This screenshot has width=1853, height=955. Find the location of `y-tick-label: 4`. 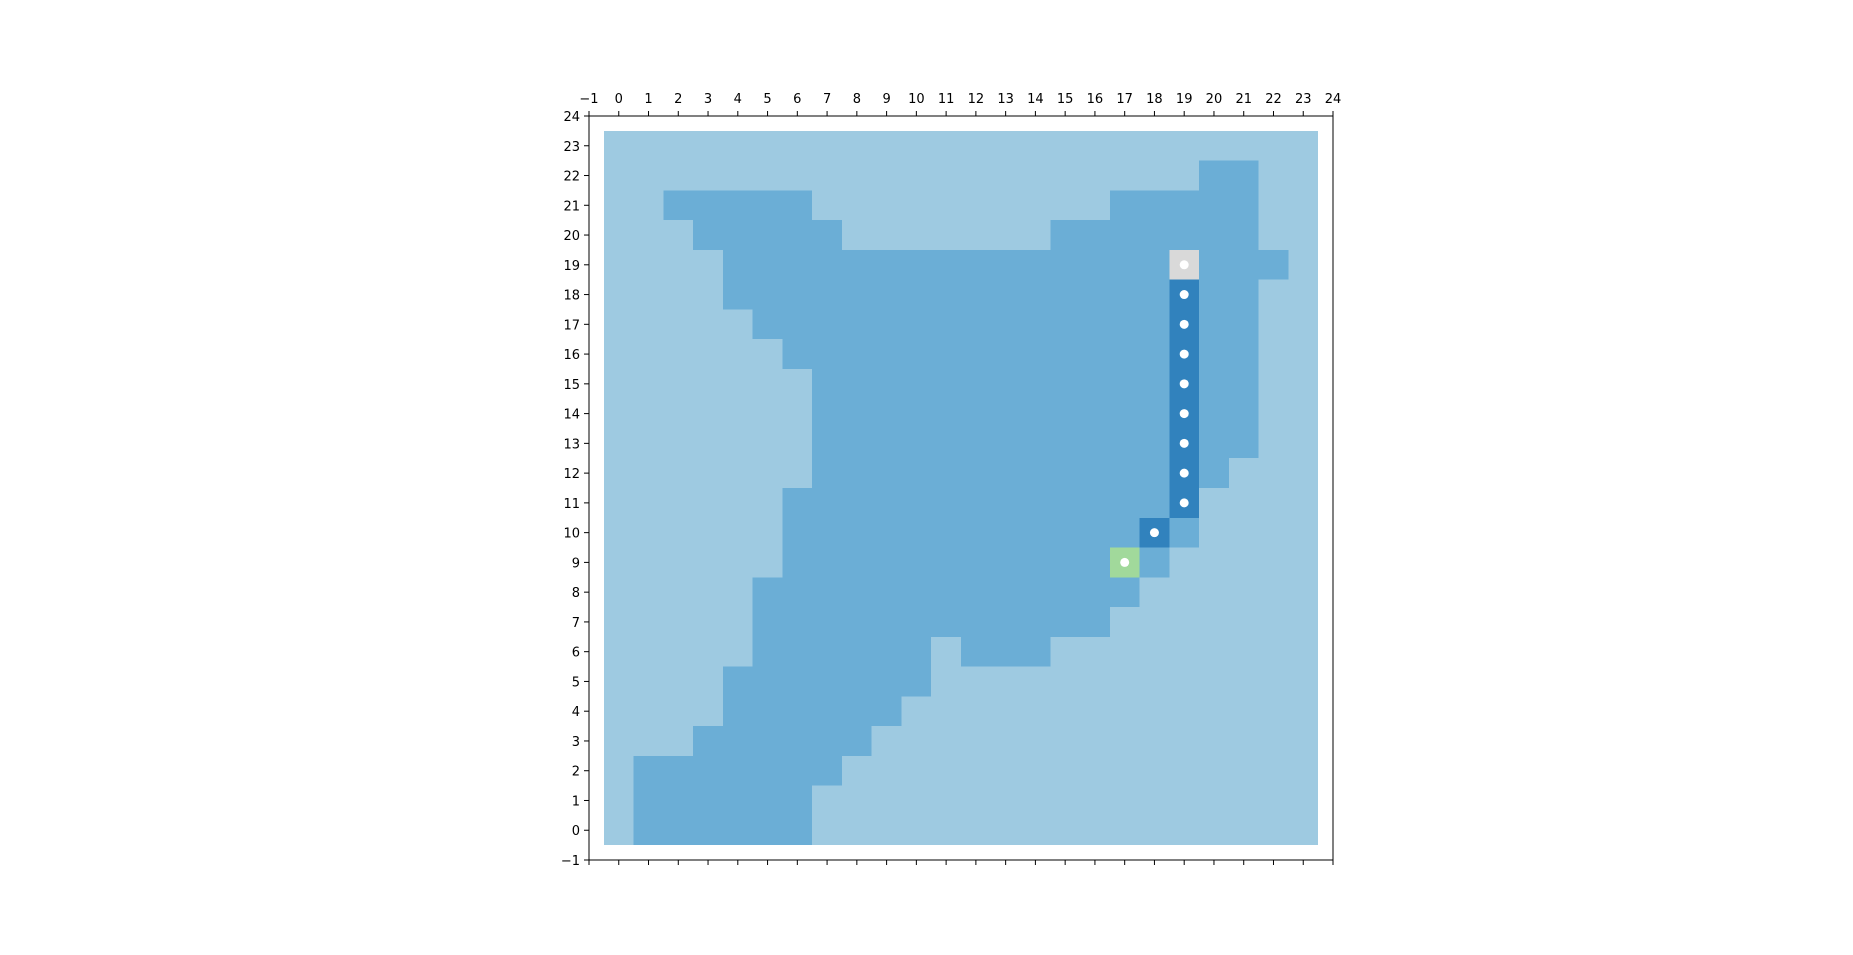

y-tick-label: 4 is located at coordinates (576, 712).